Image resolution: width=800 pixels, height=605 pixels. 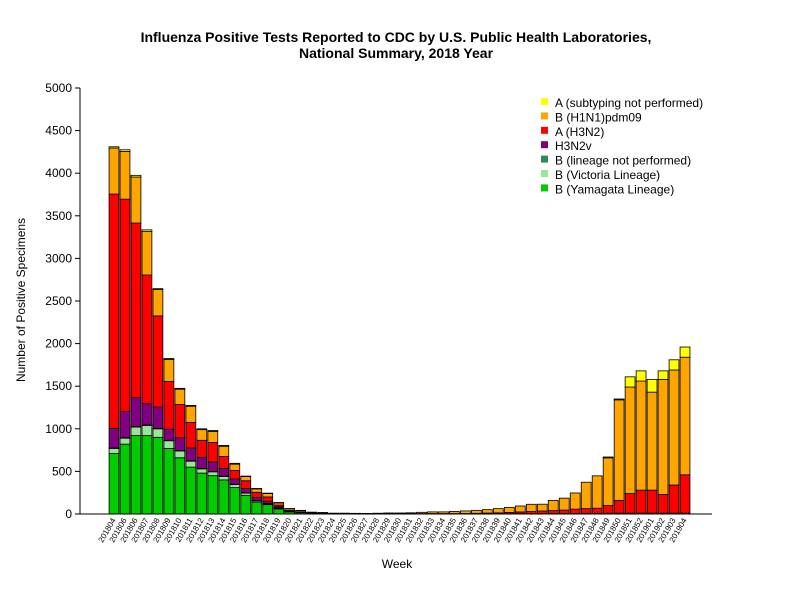 What do you see at coordinates (623, 161) in the screenshot?
I see `legend-label: B (lineage not performed)` at bounding box center [623, 161].